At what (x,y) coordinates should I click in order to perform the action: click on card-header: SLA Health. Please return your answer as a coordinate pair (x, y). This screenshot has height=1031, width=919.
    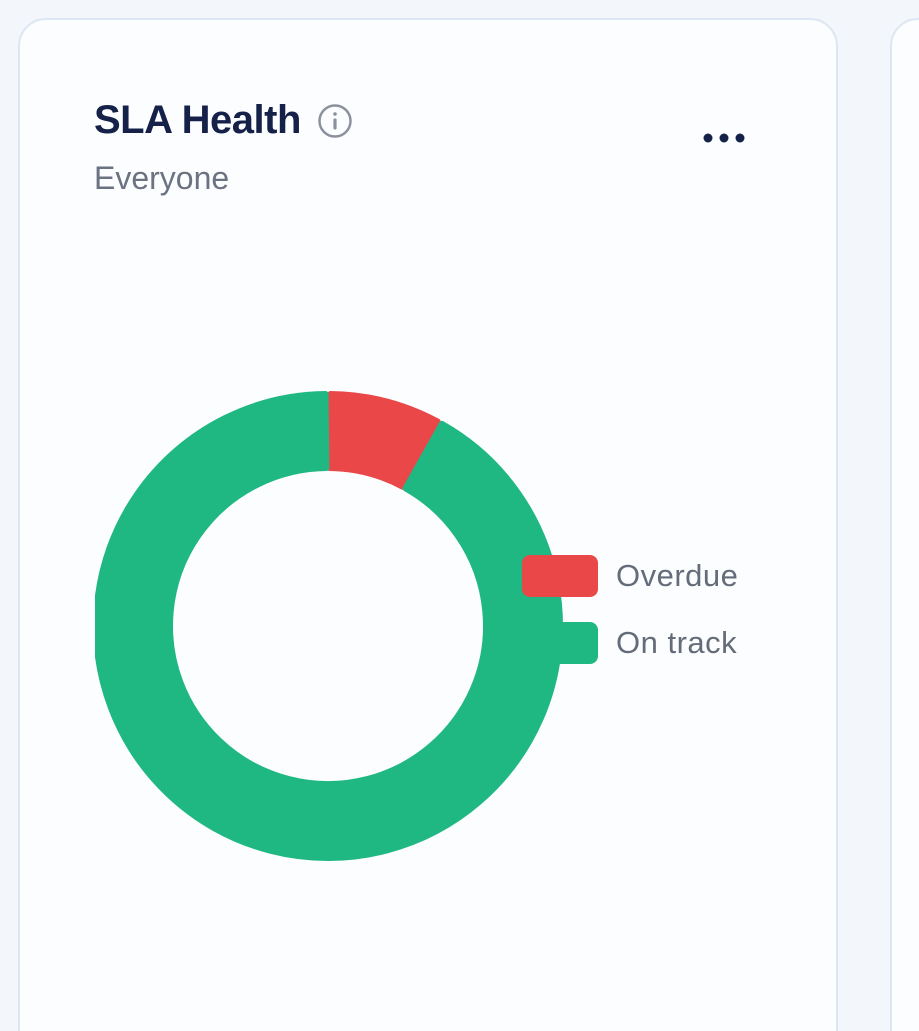
    Looking at the image, I should click on (223, 120).